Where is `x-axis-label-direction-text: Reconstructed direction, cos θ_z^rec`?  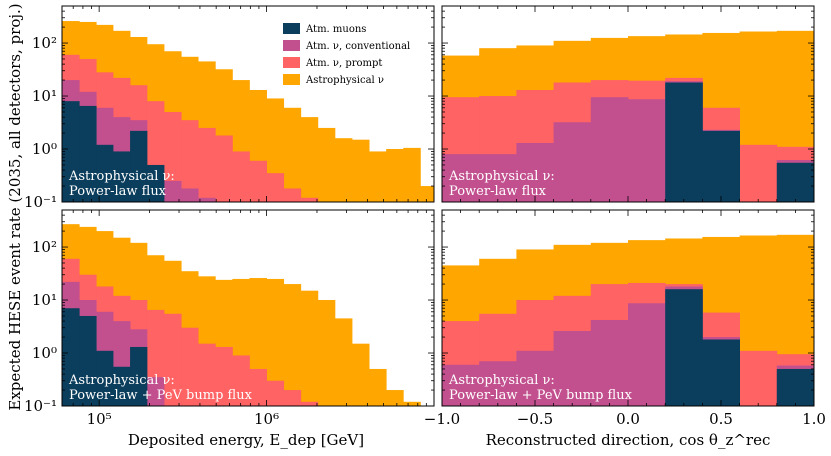
x-axis-label-direction-text: Reconstructed direction, cos θ_z^rec is located at coordinates (628, 440).